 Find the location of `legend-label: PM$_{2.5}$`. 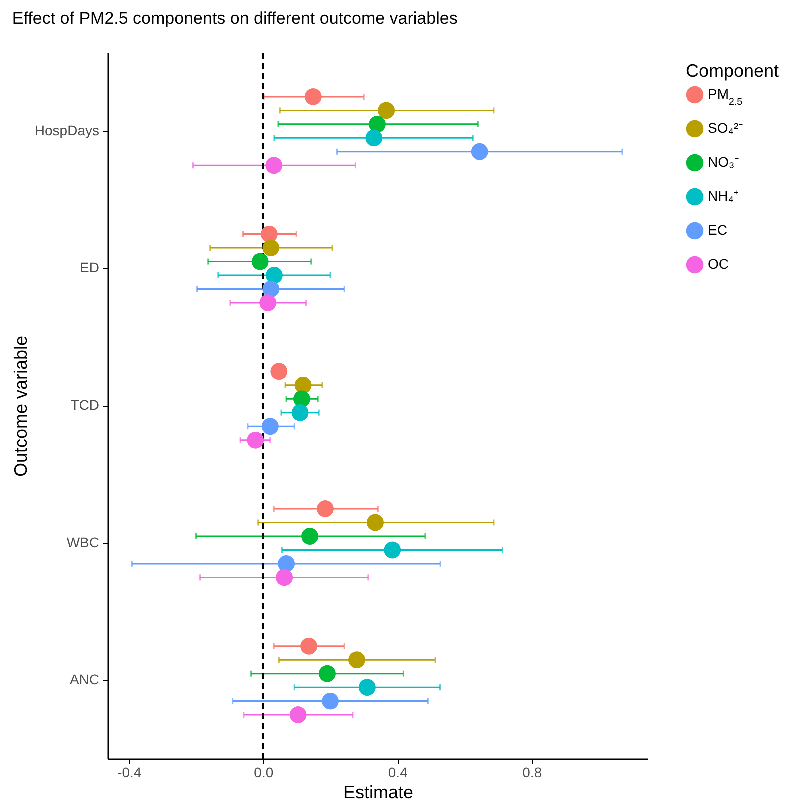

legend-label: PM$_{2.5}$ is located at coordinates (726, 97).